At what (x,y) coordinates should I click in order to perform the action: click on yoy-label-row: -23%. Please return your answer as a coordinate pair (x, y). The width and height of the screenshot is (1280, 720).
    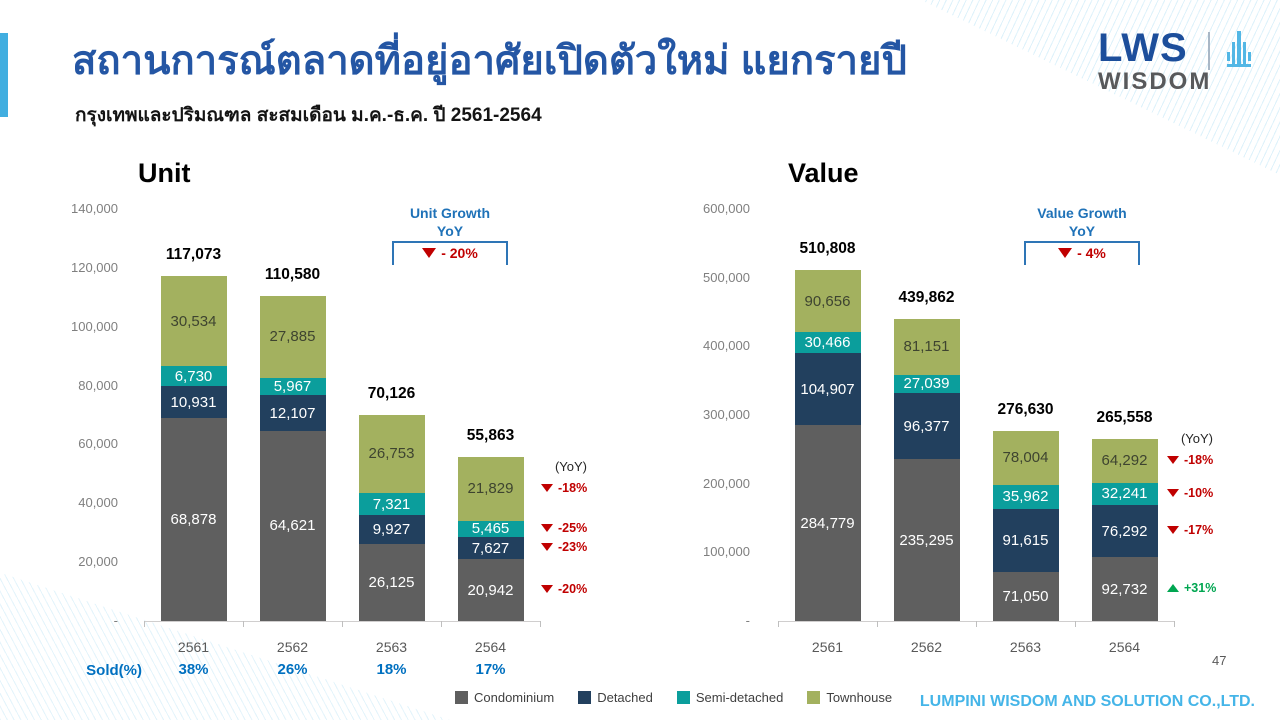
    Looking at the image, I should click on (564, 547).